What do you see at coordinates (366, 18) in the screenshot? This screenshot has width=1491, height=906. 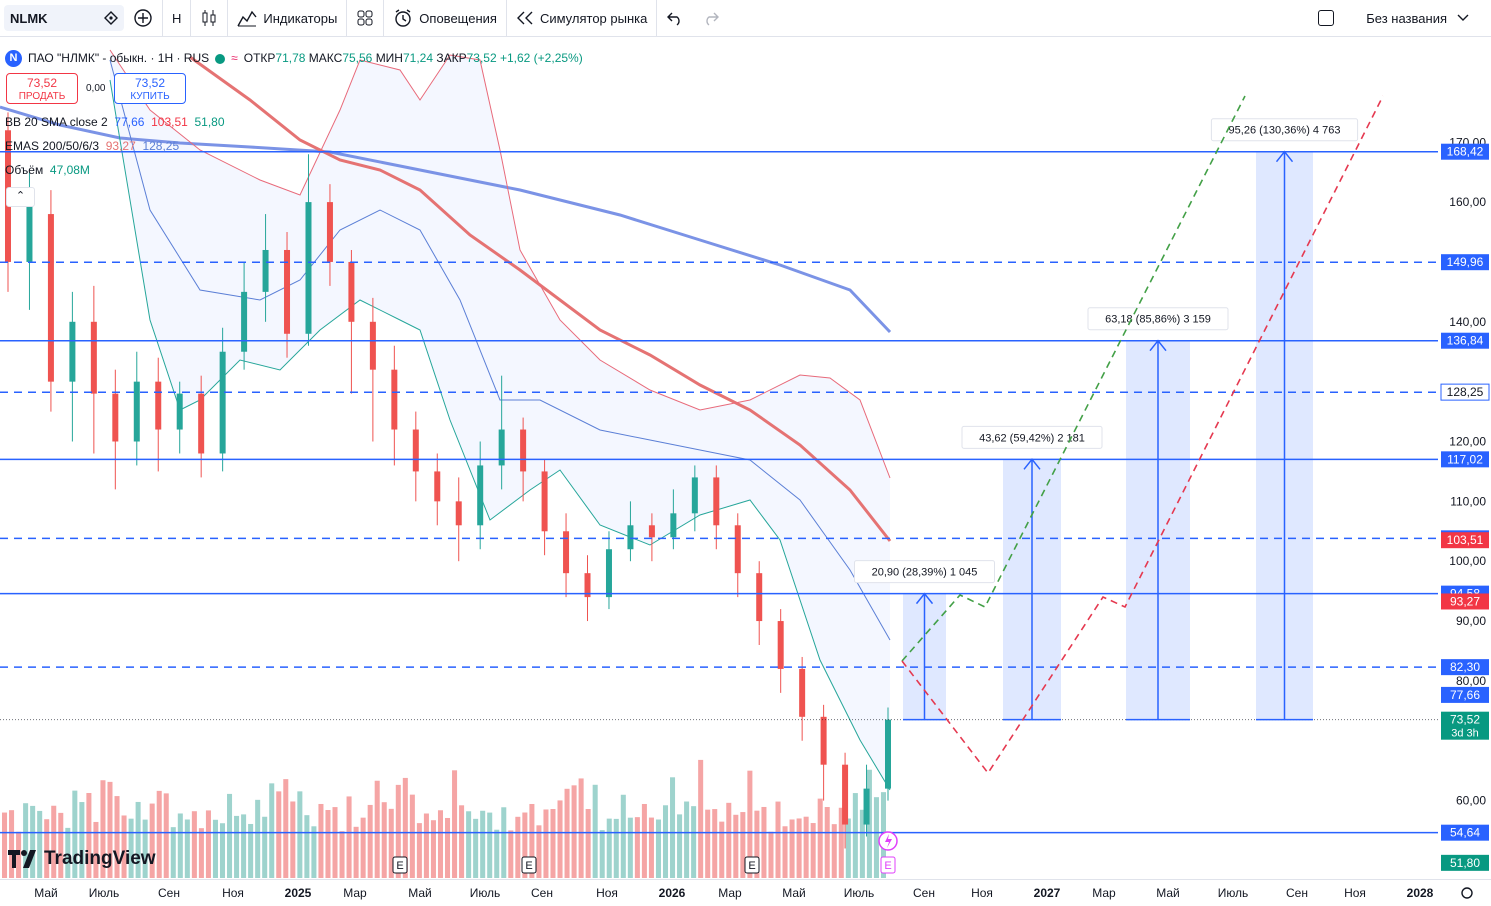 I see `templates-button` at bounding box center [366, 18].